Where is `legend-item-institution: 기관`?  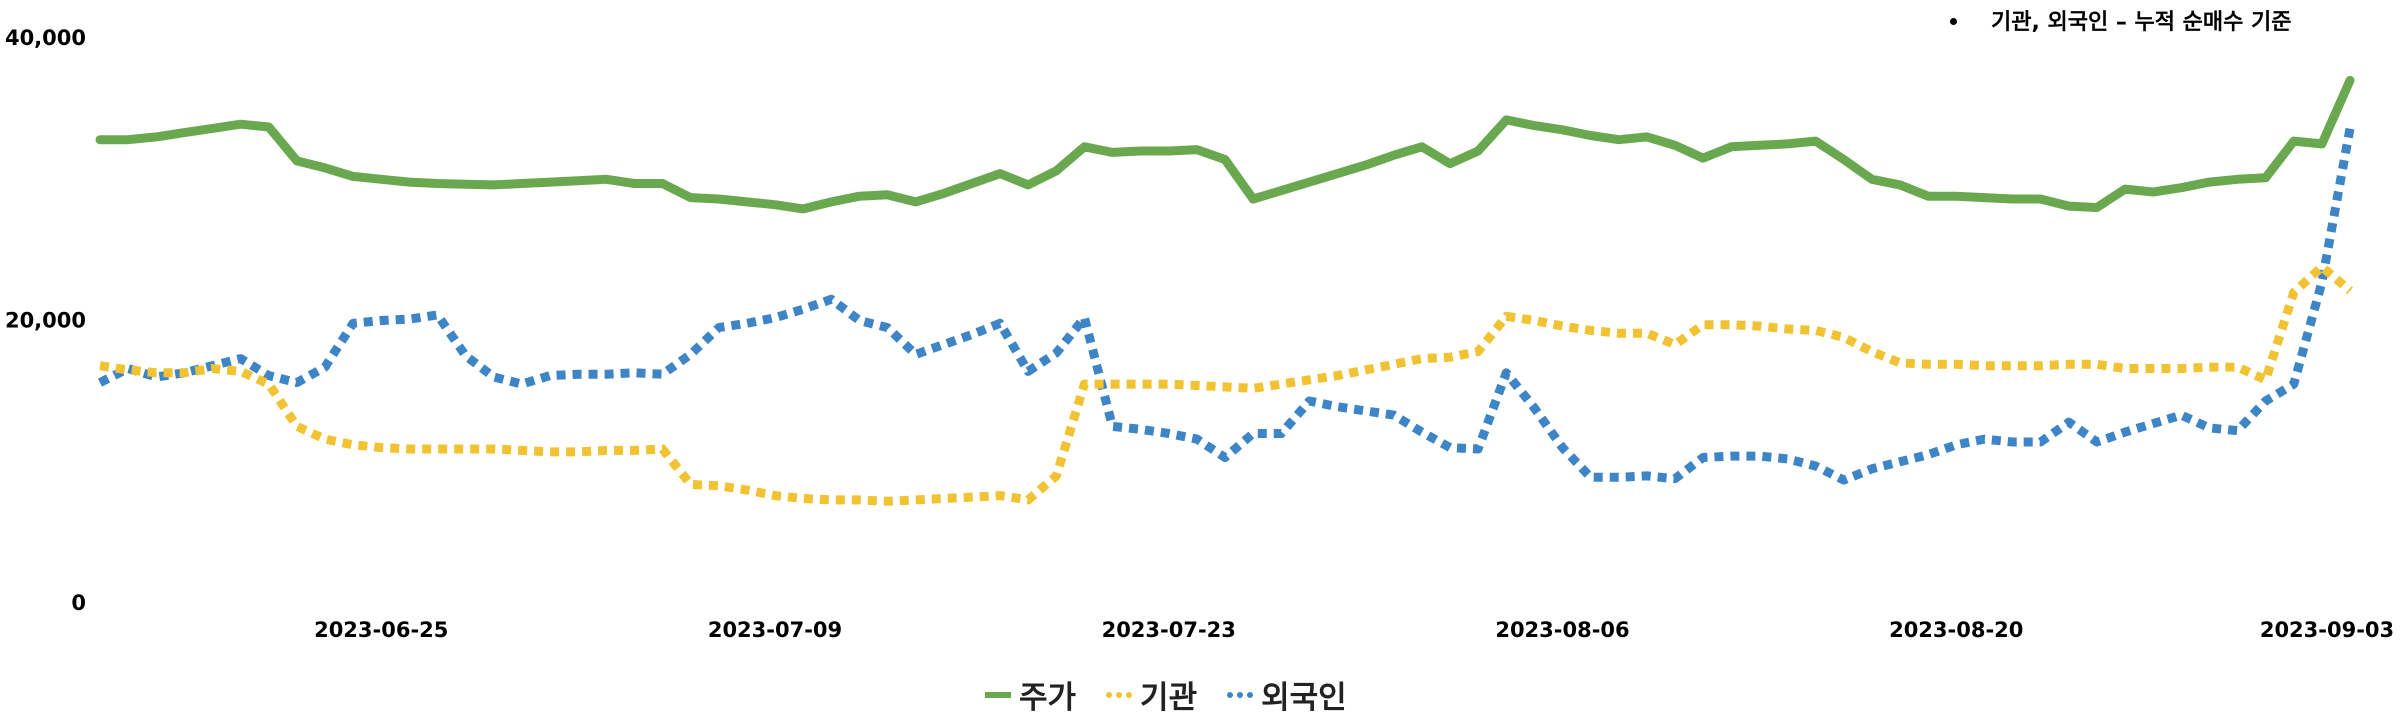 legend-item-institution: 기관 is located at coordinates (1151, 694).